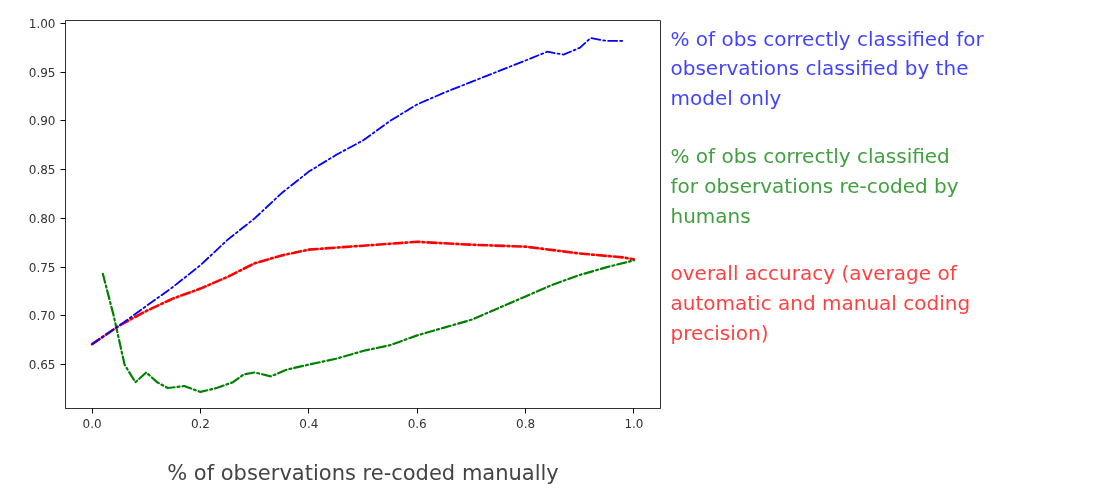  Describe the element at coordinates (820, 303) in the screenshot. I see `series-label: overall accuracy (average of automatic and manual coding precision)` at that location.